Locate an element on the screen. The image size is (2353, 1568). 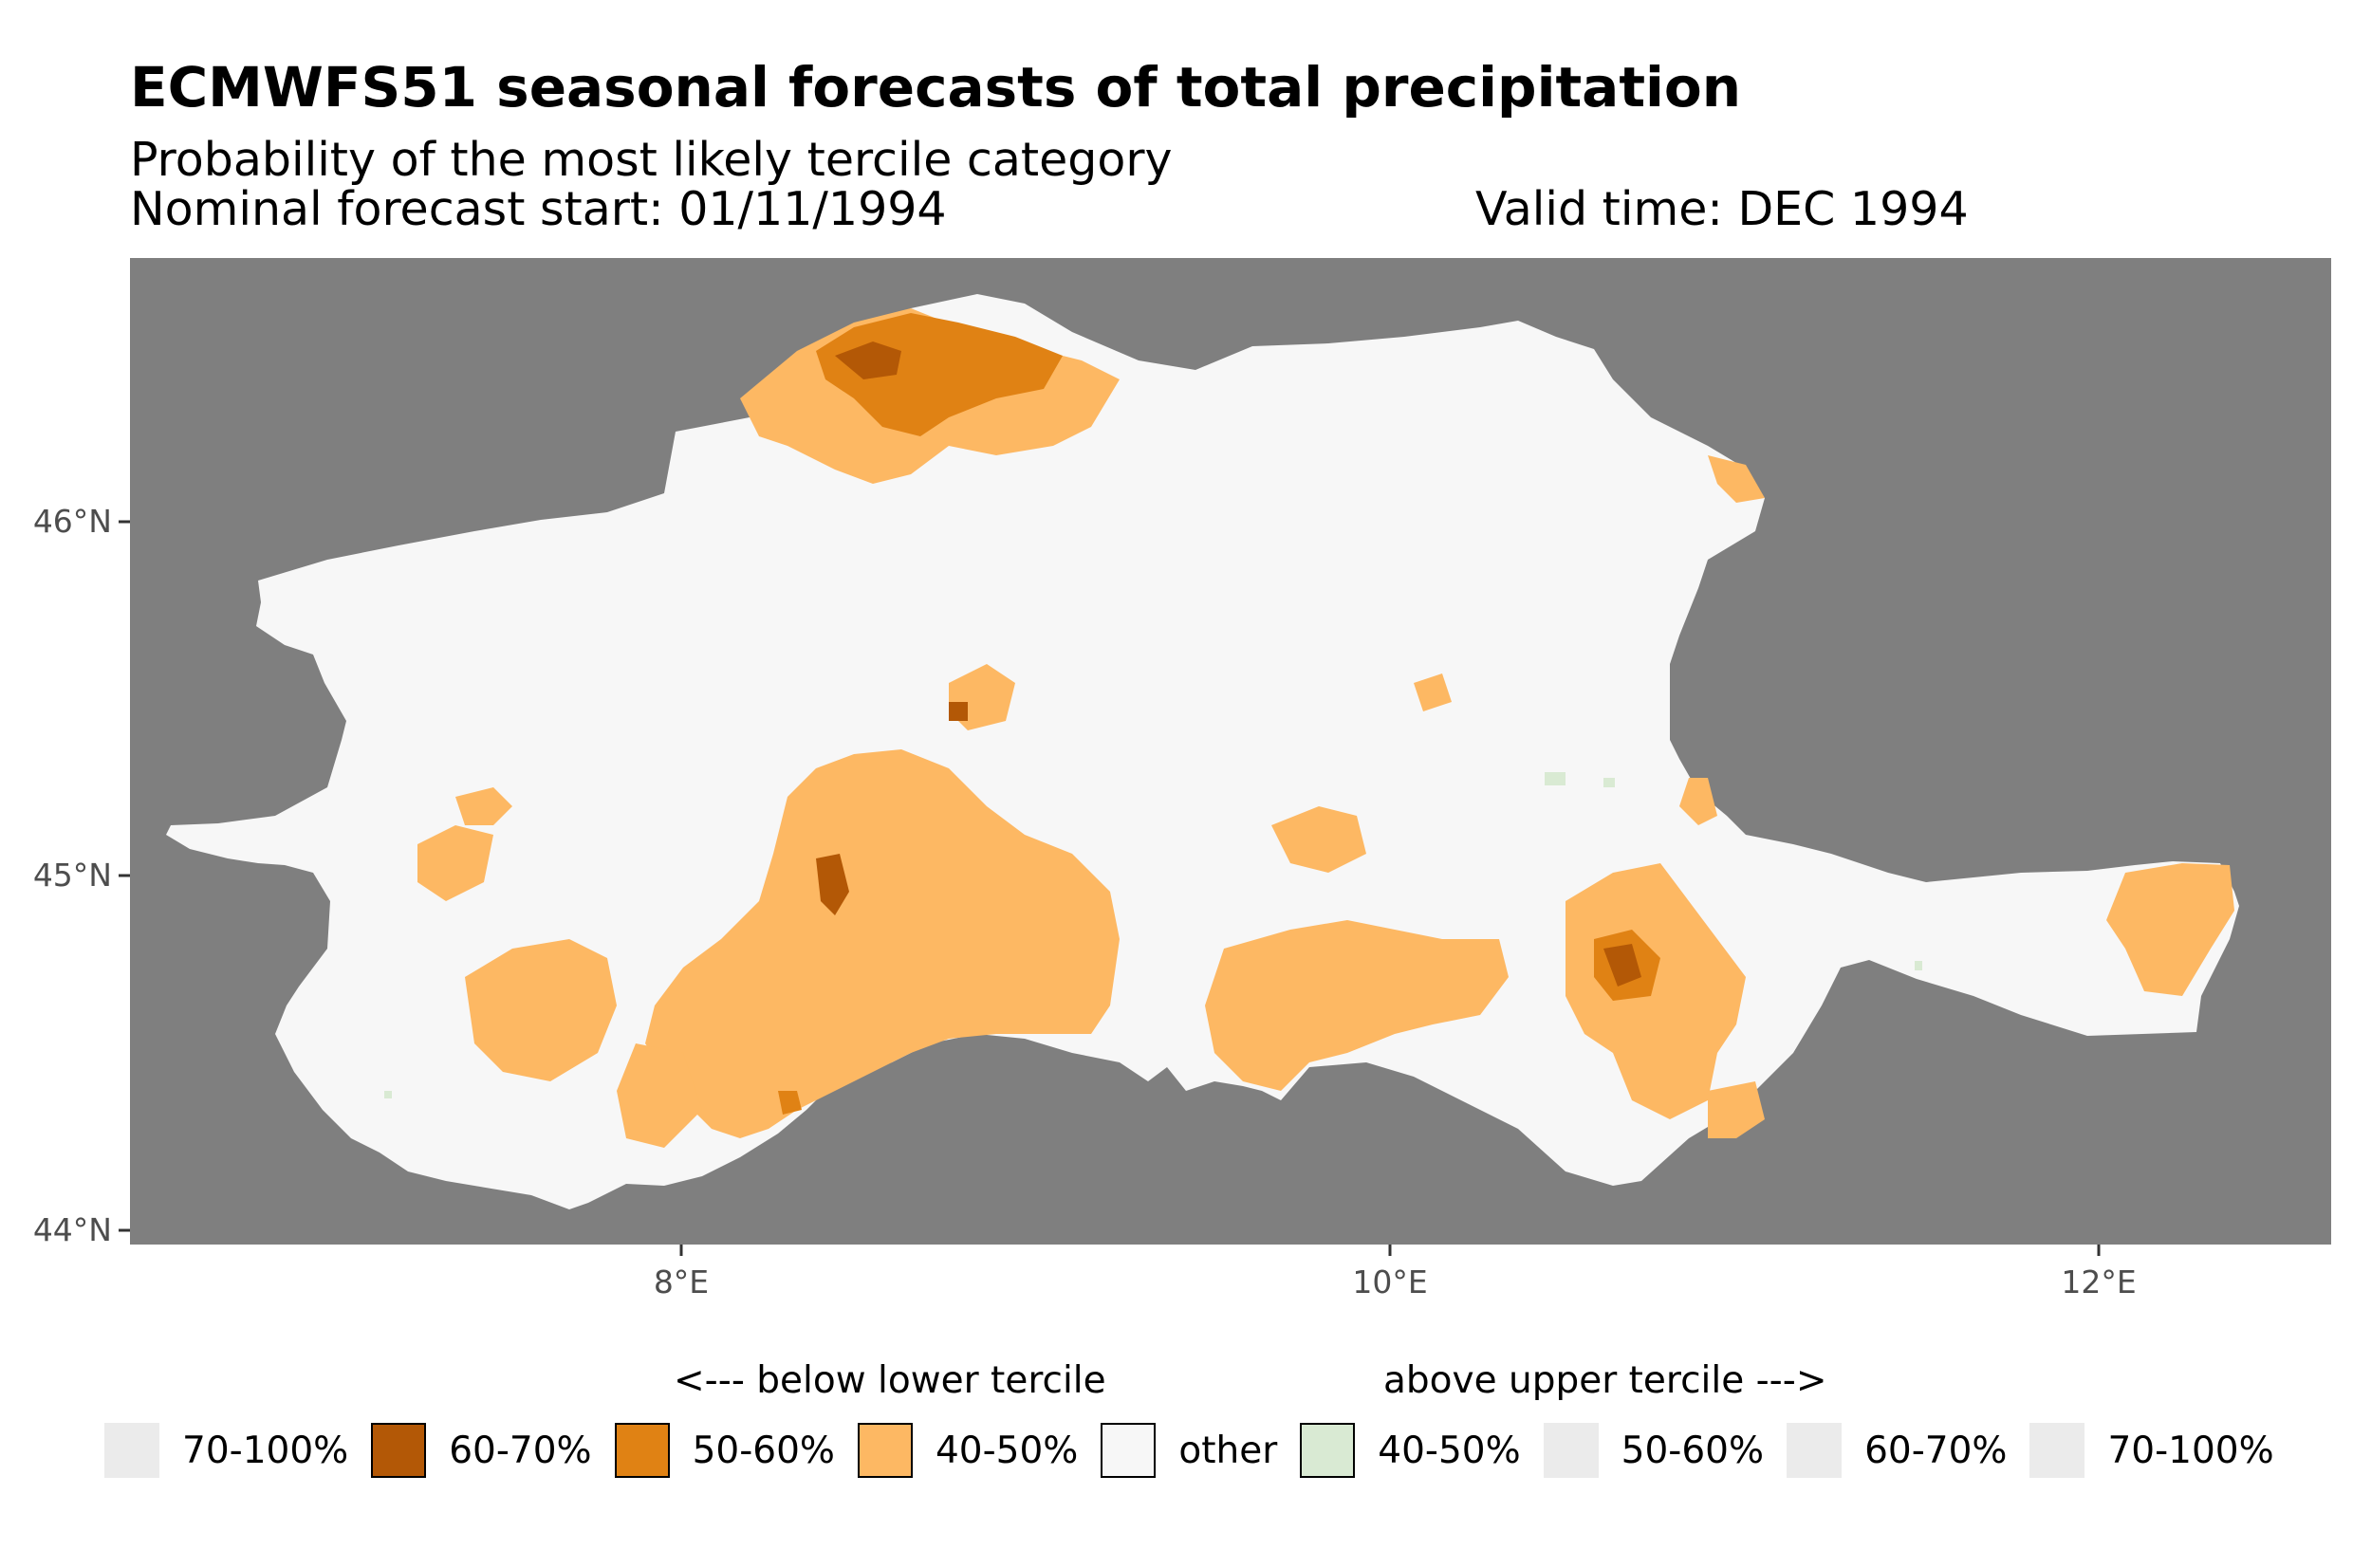
ytick-label-46: 46°N is located at coordinates (72, 522).